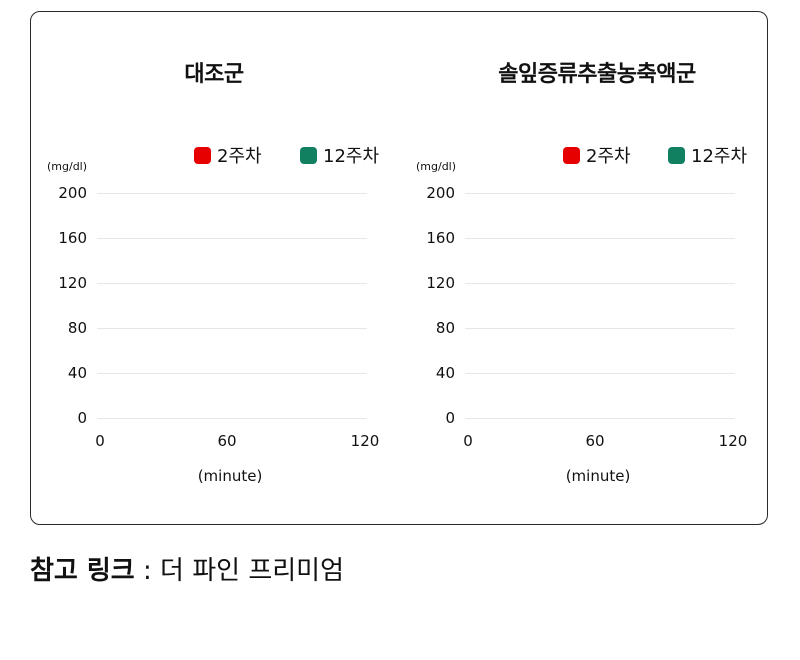 This screenshot has width=800, height=660. Describe the element at coordinates (214, 74) in the screenshot. I see `chart-title: 대조군` at that location.